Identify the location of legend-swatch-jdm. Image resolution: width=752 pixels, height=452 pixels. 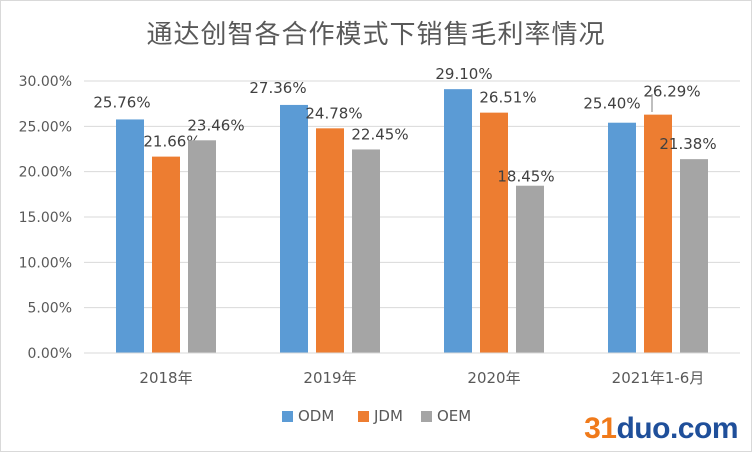
(363, 416).